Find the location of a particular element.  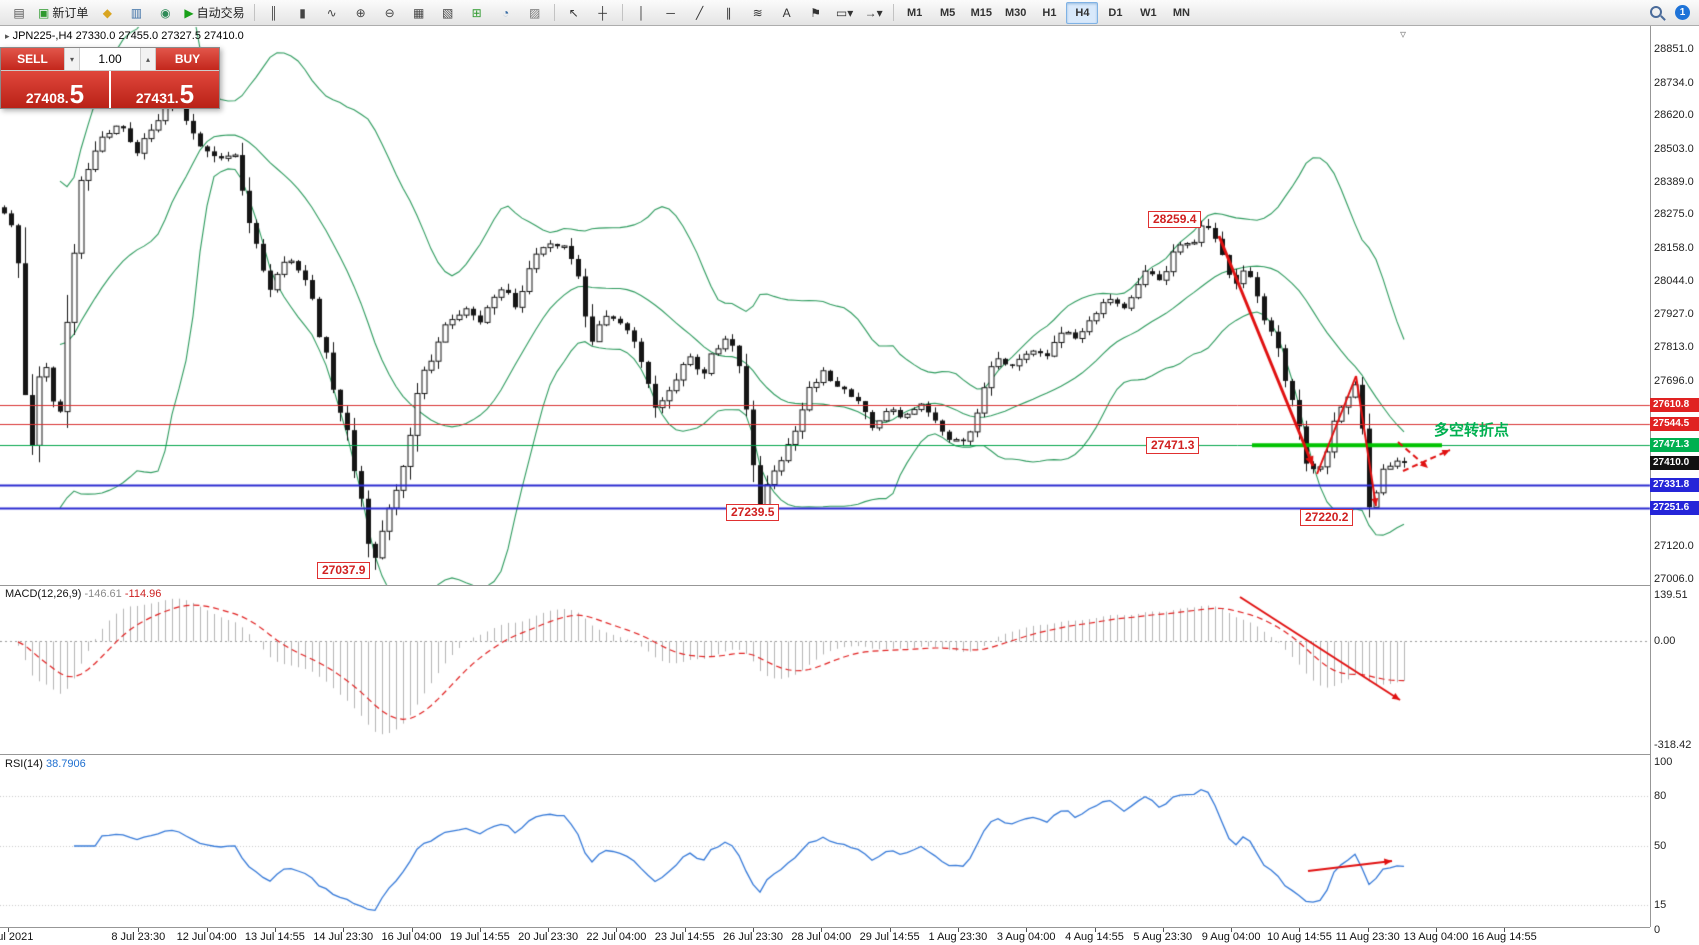

line-chart-icon-glyph: ∿ is located at coordinates (331, 12).